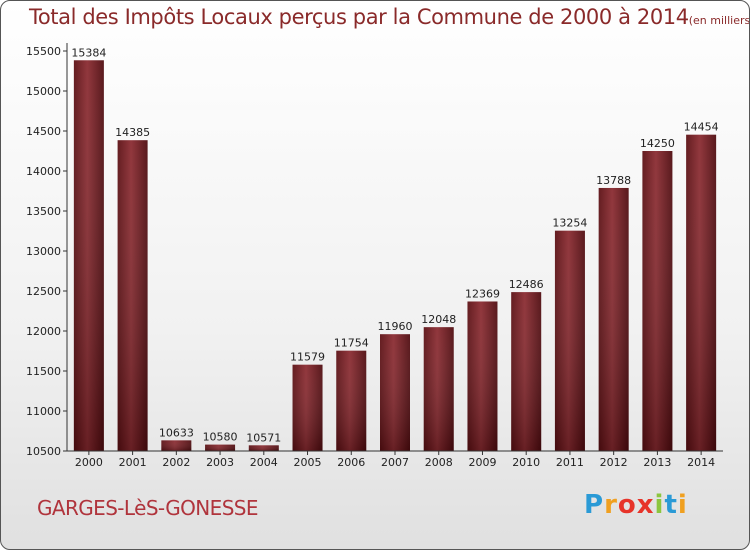  I want to click on x-tick-label: 2001, so click(133, 462).